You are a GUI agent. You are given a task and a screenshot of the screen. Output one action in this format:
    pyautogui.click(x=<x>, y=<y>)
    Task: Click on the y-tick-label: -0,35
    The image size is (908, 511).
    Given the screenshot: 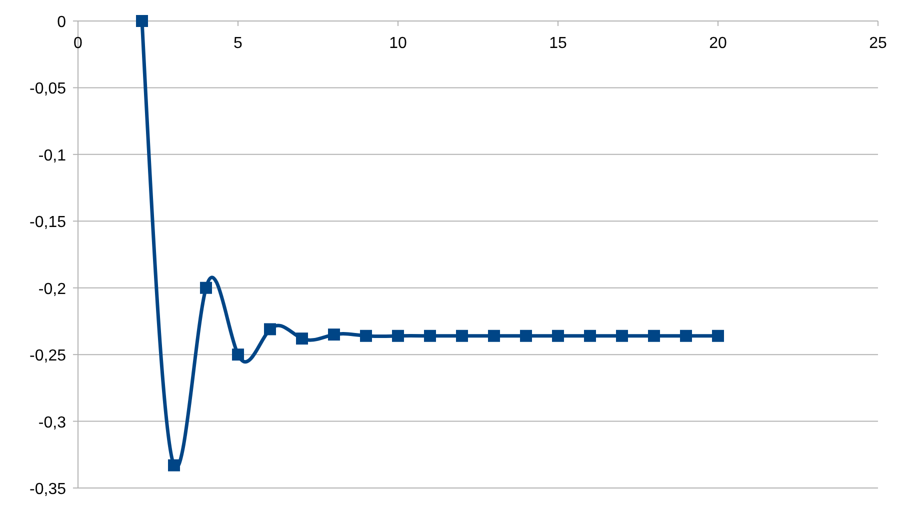 What is the action you would take?
    pyautogui.click(x=48, y=489)
    